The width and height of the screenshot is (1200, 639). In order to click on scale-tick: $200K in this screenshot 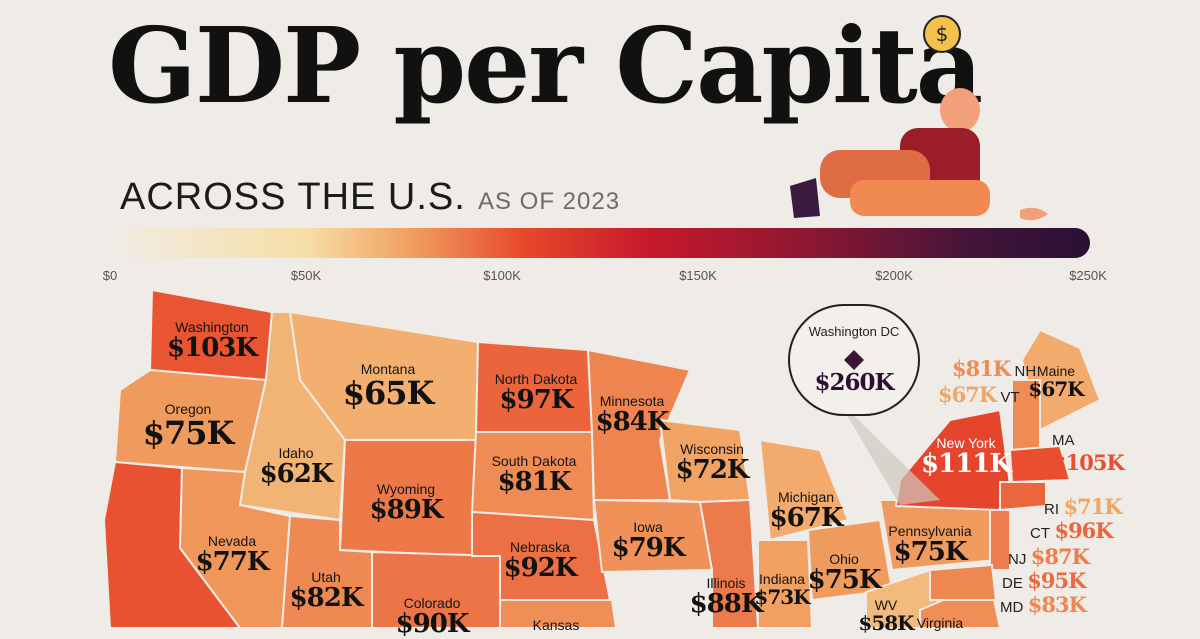, I will do `click(894, 275)`.